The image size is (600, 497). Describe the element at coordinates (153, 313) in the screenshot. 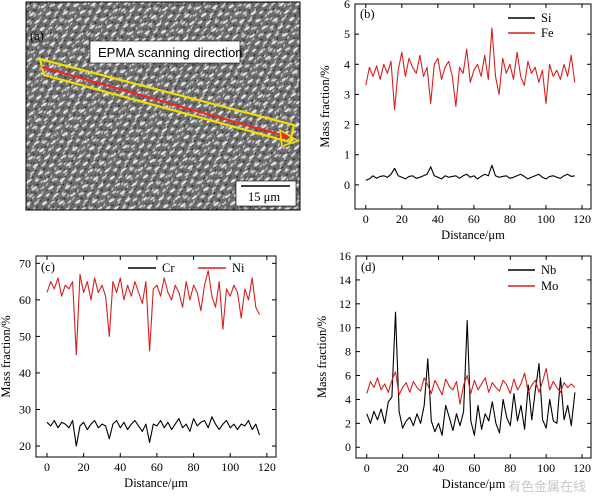

I see `series-line-ni` at that location.